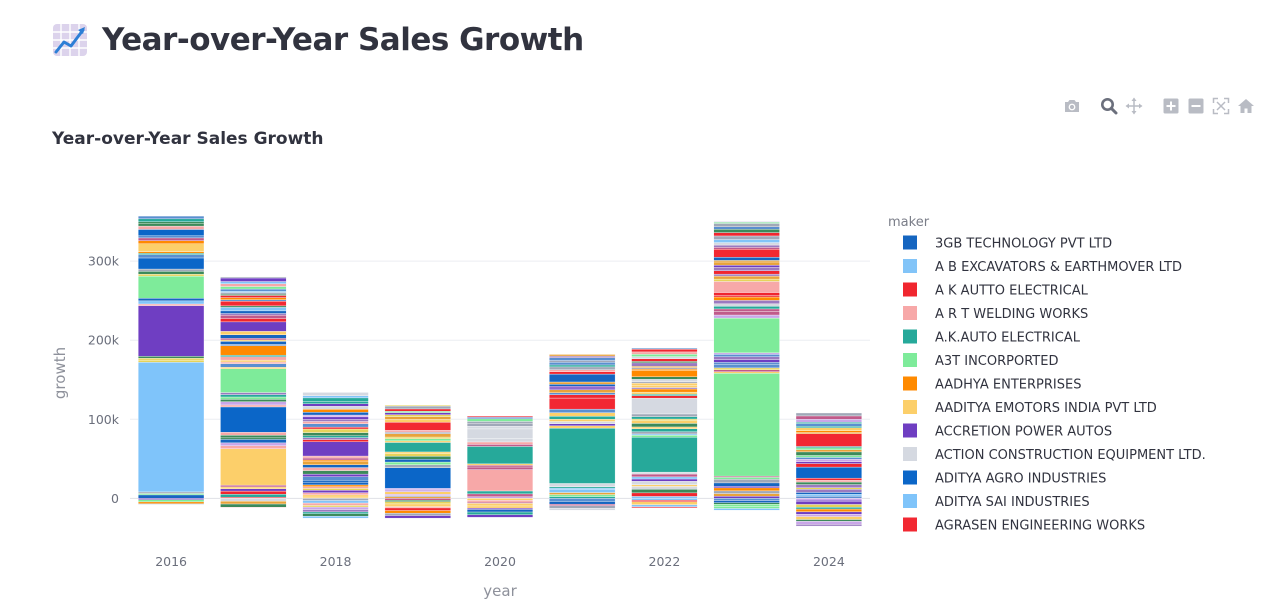  Describe the element at coordinates (1008, 338) in the screenshot. I see `legend-entry-label: A.K.AUTO ELECTRICAL` at that location.